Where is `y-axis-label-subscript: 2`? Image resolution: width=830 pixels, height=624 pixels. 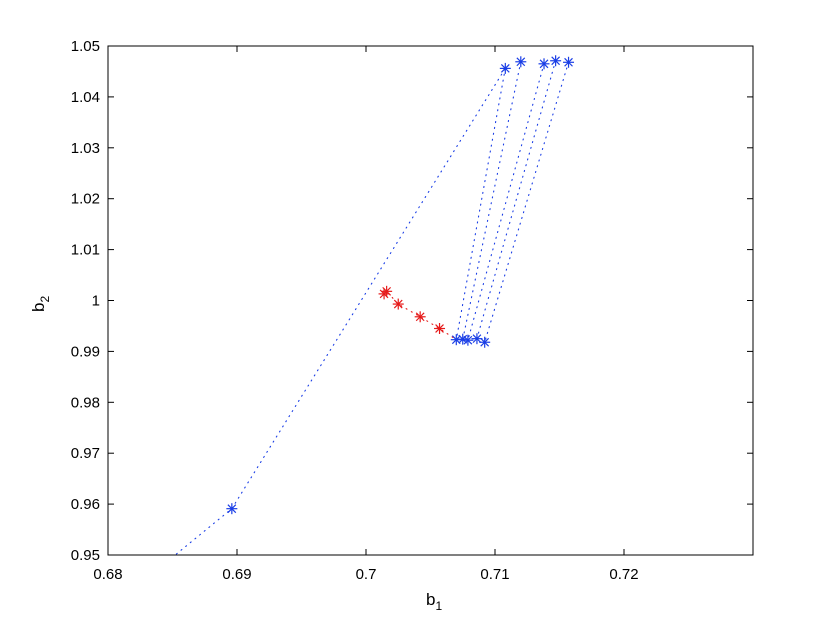 y-axis-label-subscript: 2 is located at coordinates (45, 299).